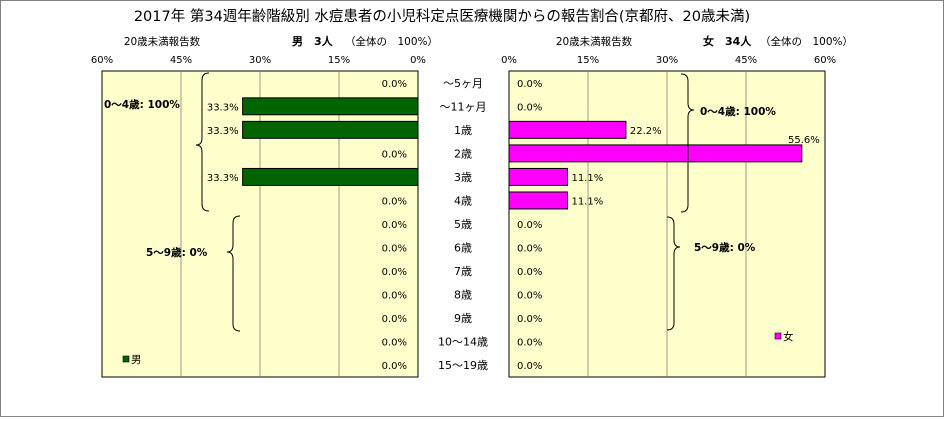 This screenshot has height=421, width=944. I want to click on male-axis-title: 20歳未満報告数, so click(162, 41).